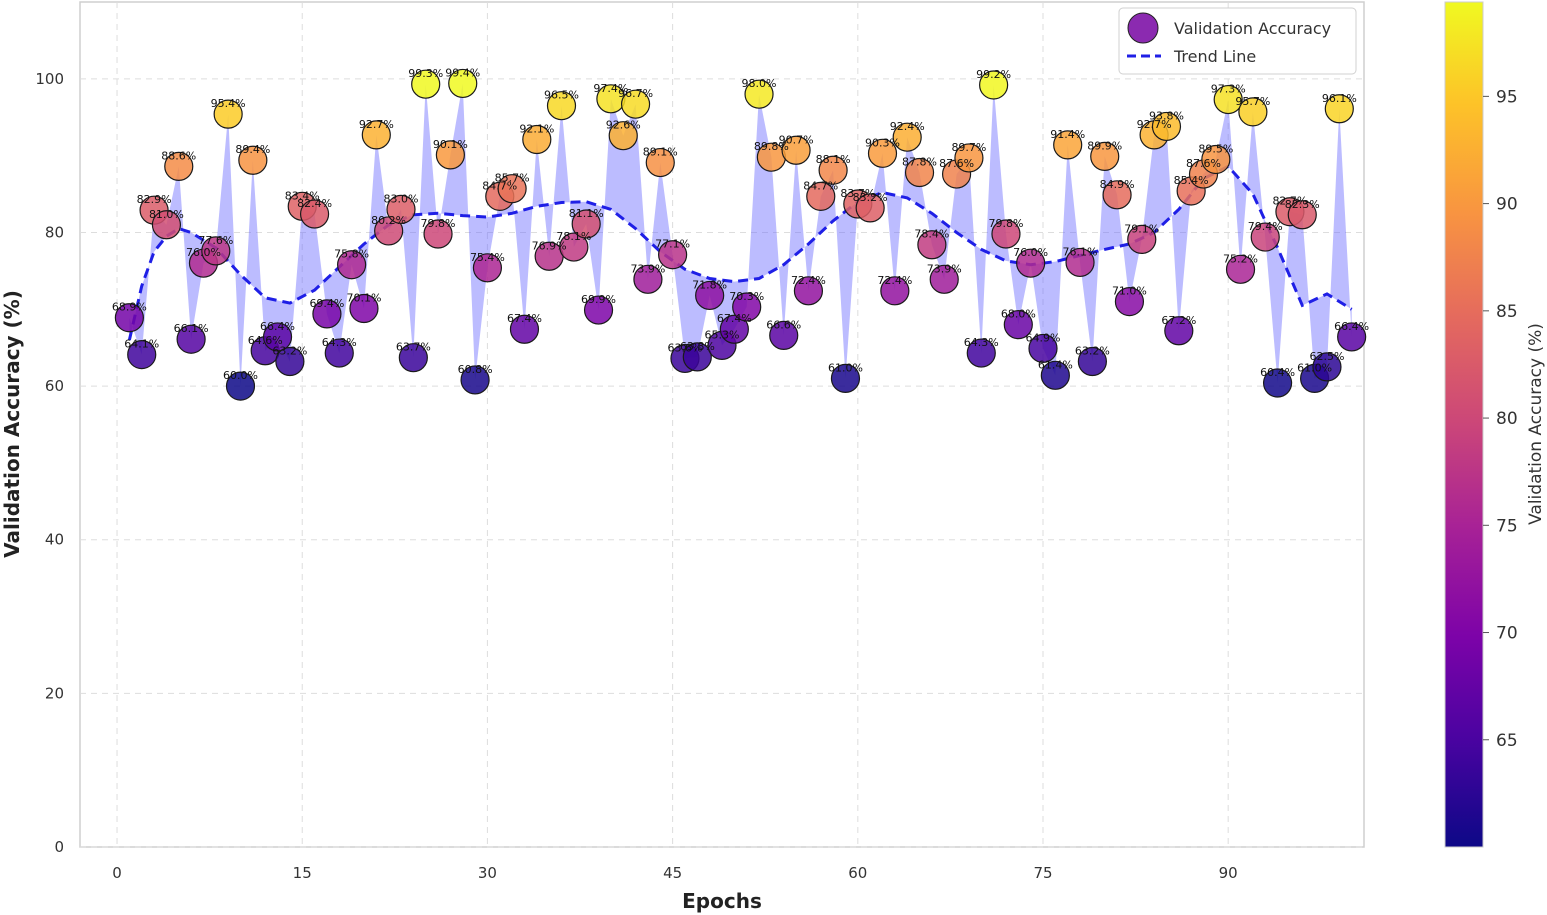 This screenshot has width=1547, height=915. Describe the element at coordinates (1228, 873) in the screenshot. I see `x-tick-label: 90` at that location.